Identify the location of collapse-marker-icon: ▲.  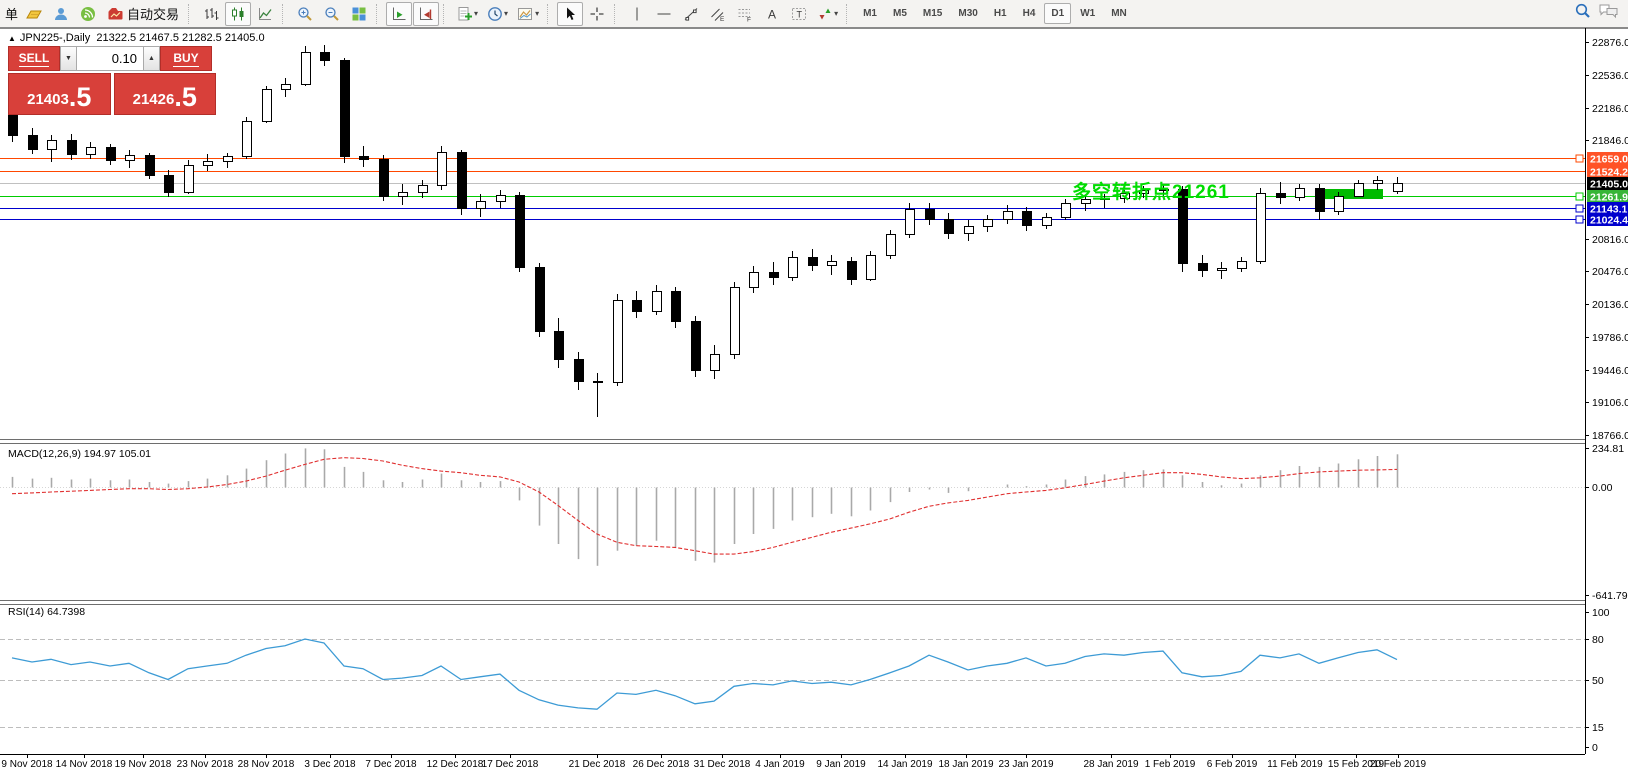
(12, 38).